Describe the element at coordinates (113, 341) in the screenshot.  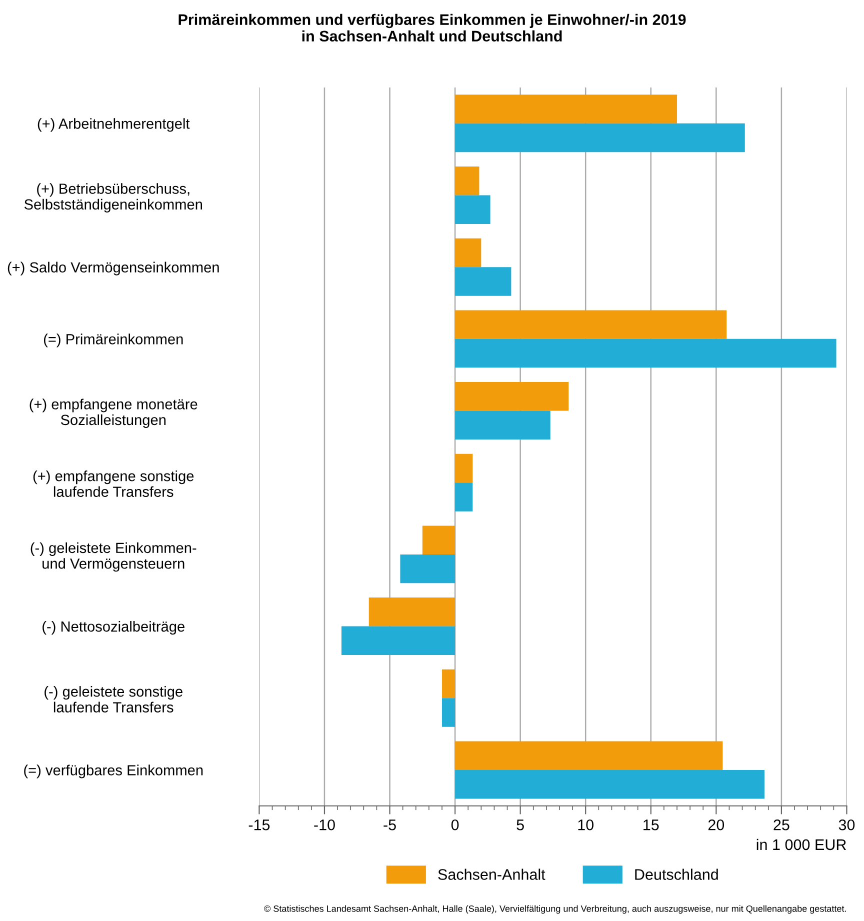
I see `y-tick-label: (=) Primäreinkommen` at that location.